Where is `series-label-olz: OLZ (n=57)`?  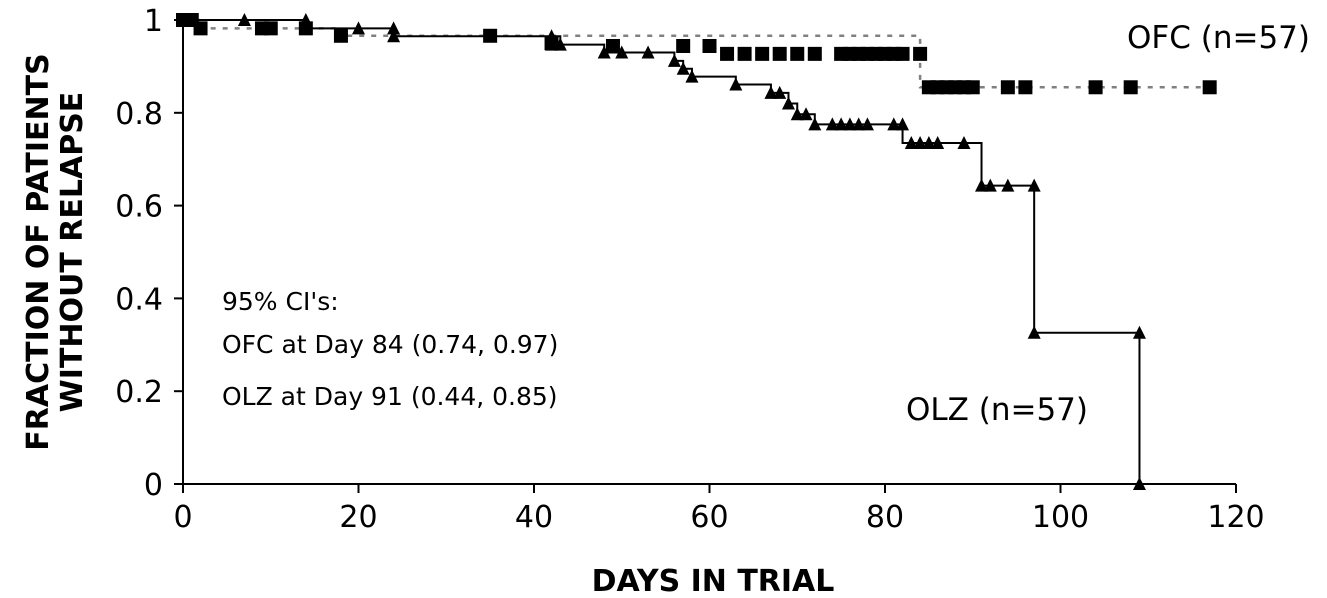 series-label-olz: OLZ (n=57) is located at coordinates (997, 410).